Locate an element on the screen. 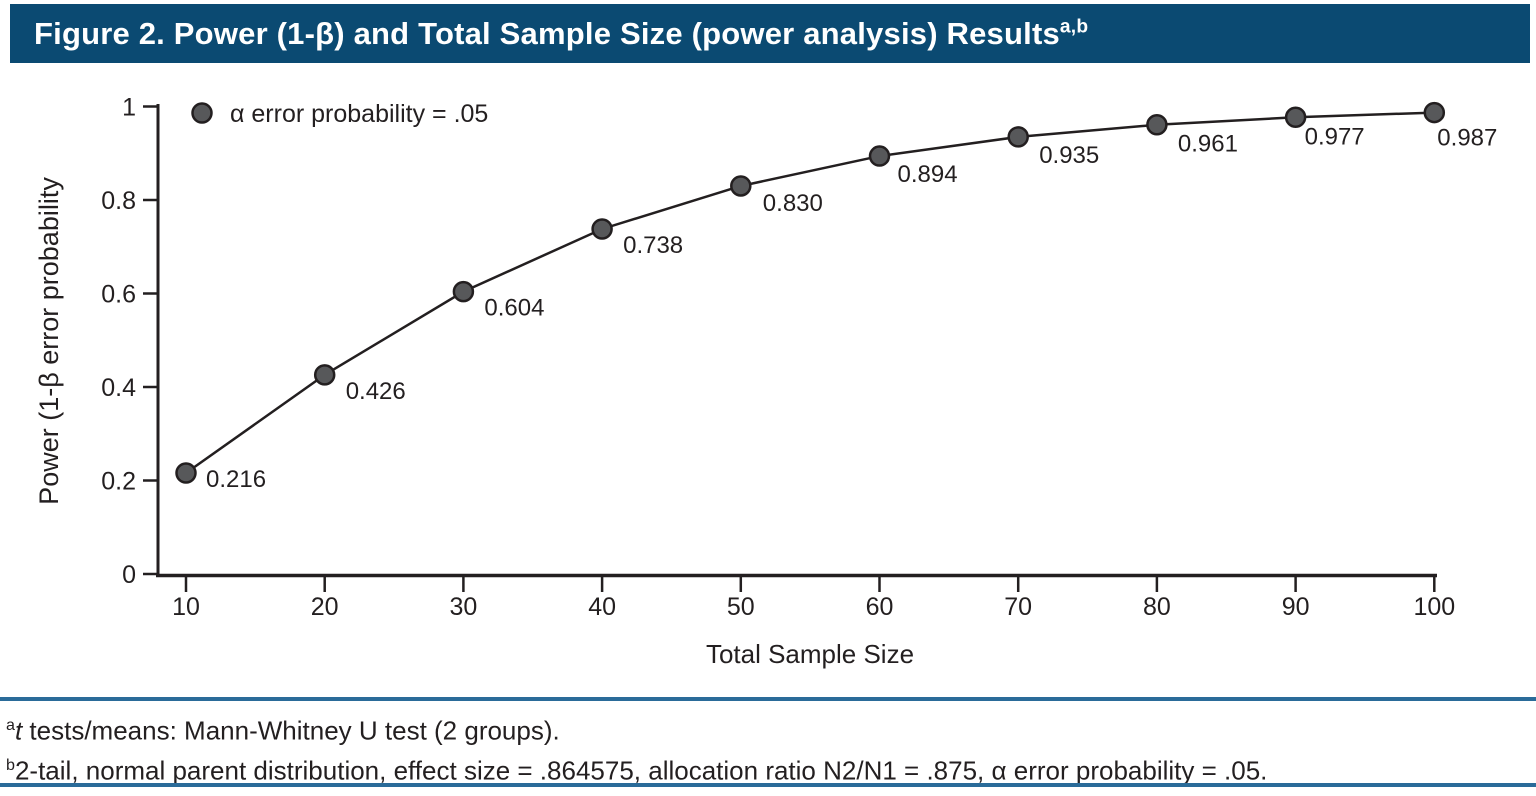 This screenshot has width=1536, height=796. data-point-label: 0.738 is located at coordinates (653, 245).